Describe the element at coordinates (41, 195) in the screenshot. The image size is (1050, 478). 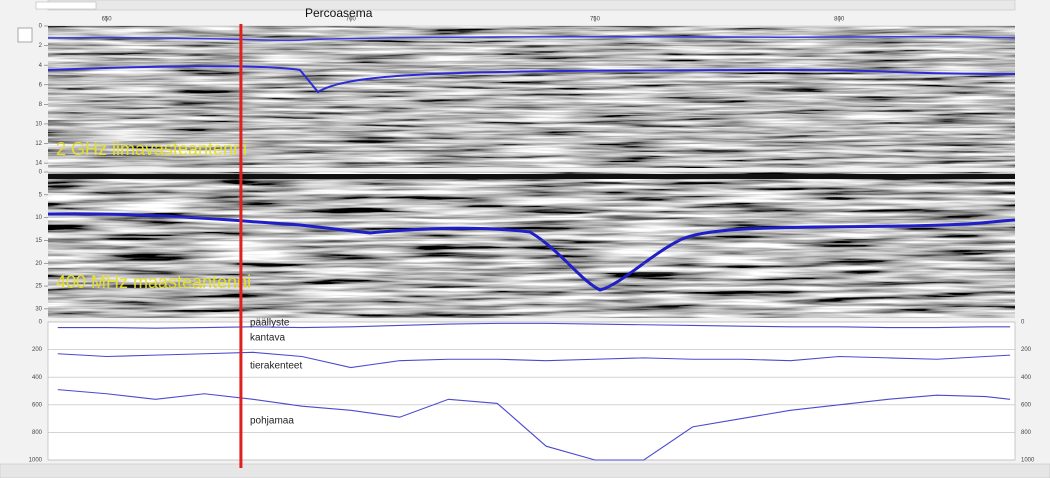
I see `y-tick-label: 5` at that location.